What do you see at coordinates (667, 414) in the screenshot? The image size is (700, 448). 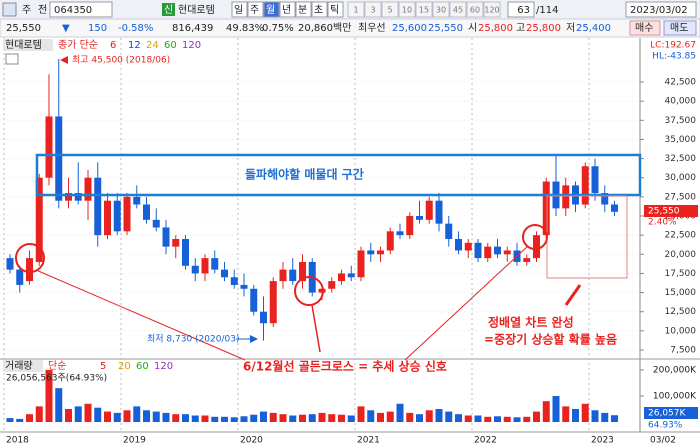 I see `current-volume: 26,057K` at bounding box center [667, 414].